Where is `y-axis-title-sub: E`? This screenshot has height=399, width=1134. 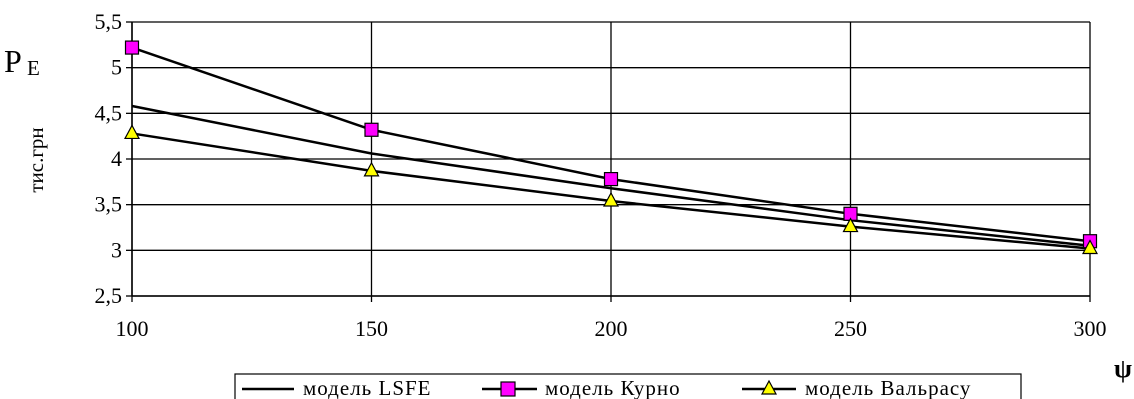 y-axis-title-sub: E is located at coordinates (33, 68).